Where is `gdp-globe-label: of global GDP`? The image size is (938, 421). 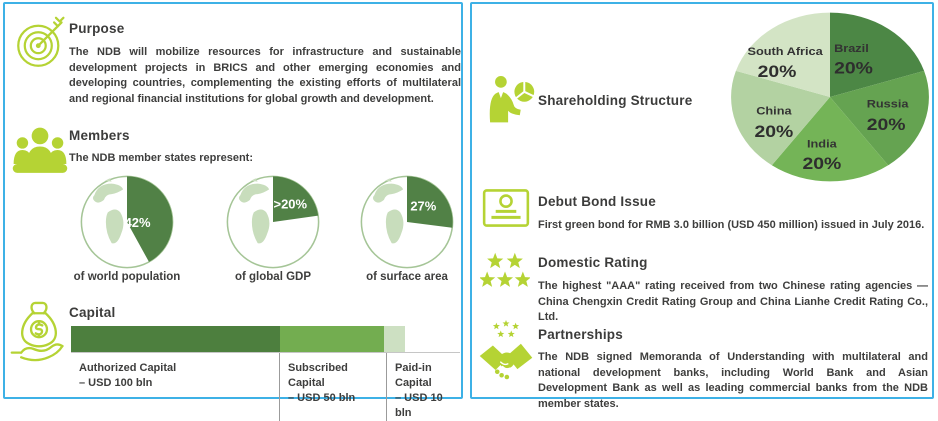
gdp-globe-label: of global GDP is located at coordinates (273, 277).